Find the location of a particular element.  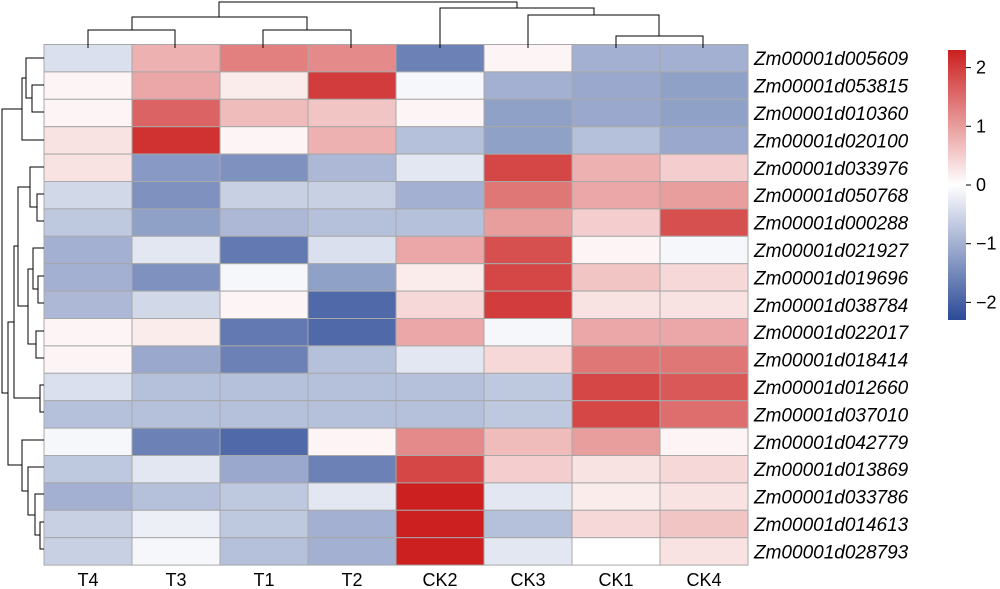

column-labels: T4 T3 T1 T2 CK2 CK3 CK1 CK4 is located at coordinates (399, 579).